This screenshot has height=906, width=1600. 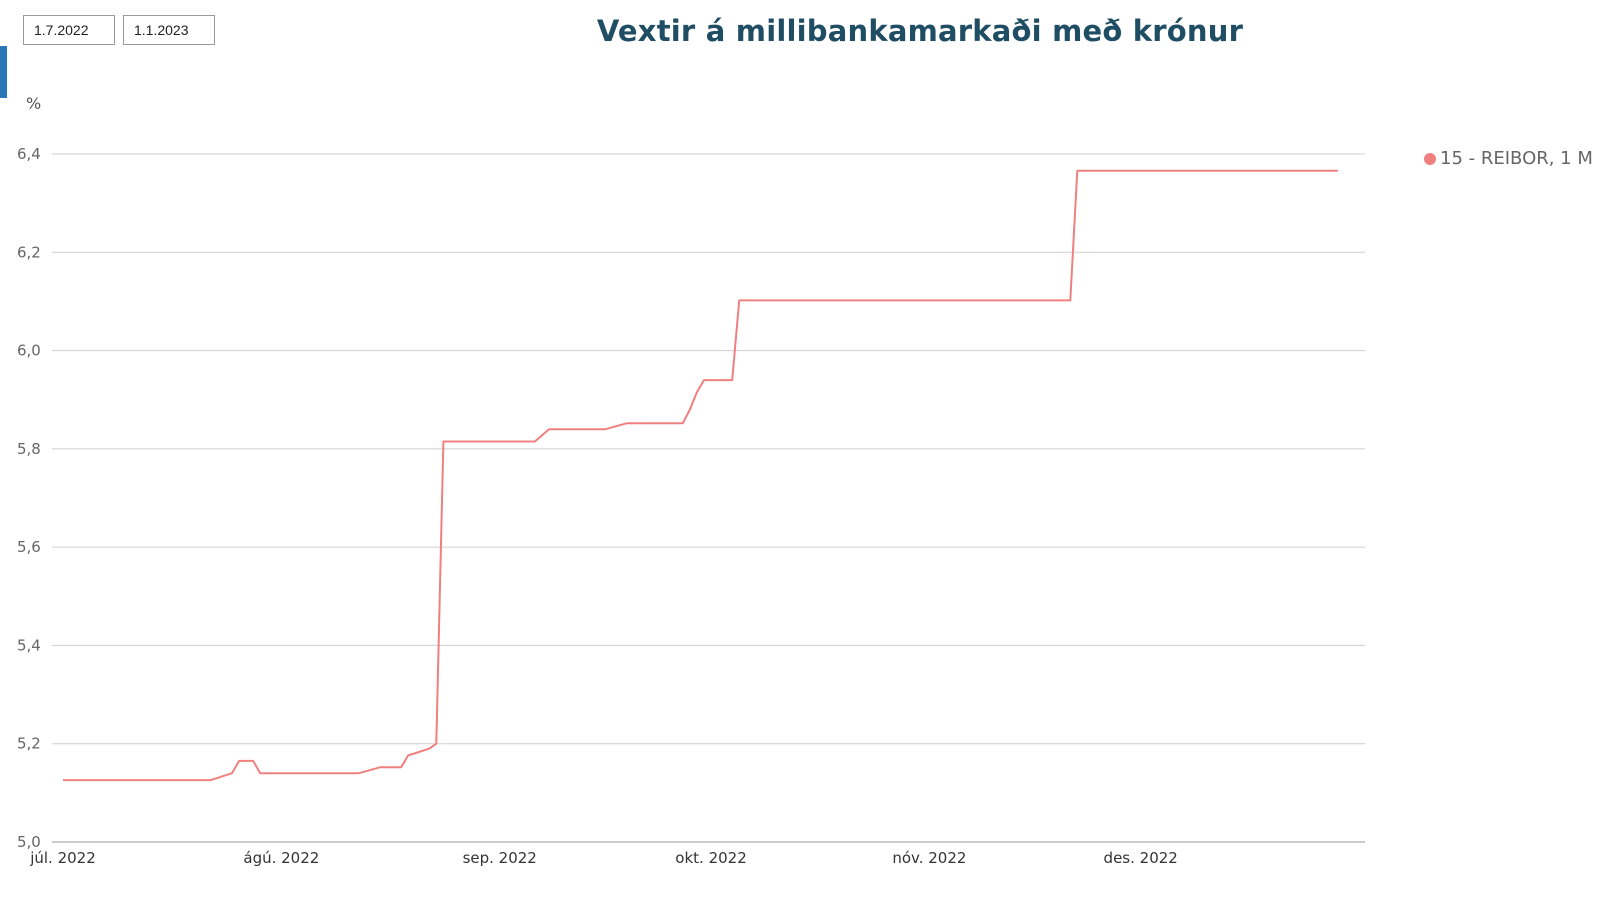 What do you see at coordinates (62, 858) in the screenshot?
I see `x-tick-label: júl. 2022` at bounding box center [62, 858].